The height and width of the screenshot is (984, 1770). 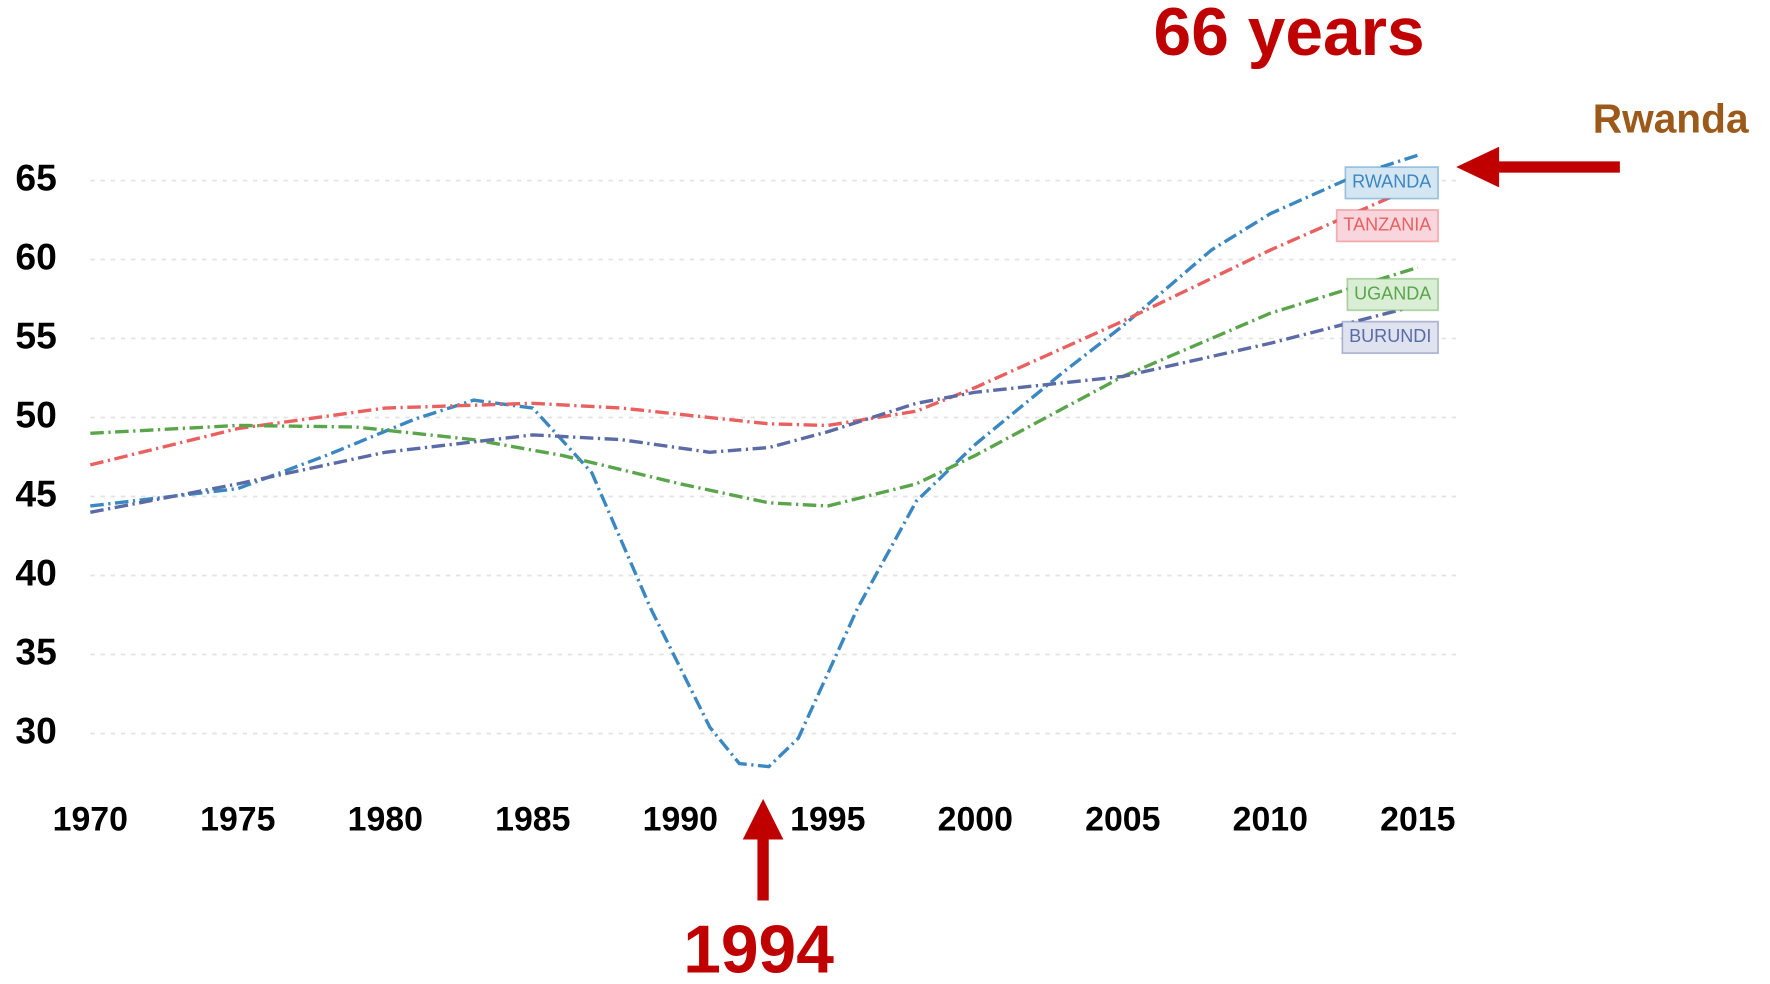 I want to click on x-tick-label: 2015, so click(x=1417, y=819).